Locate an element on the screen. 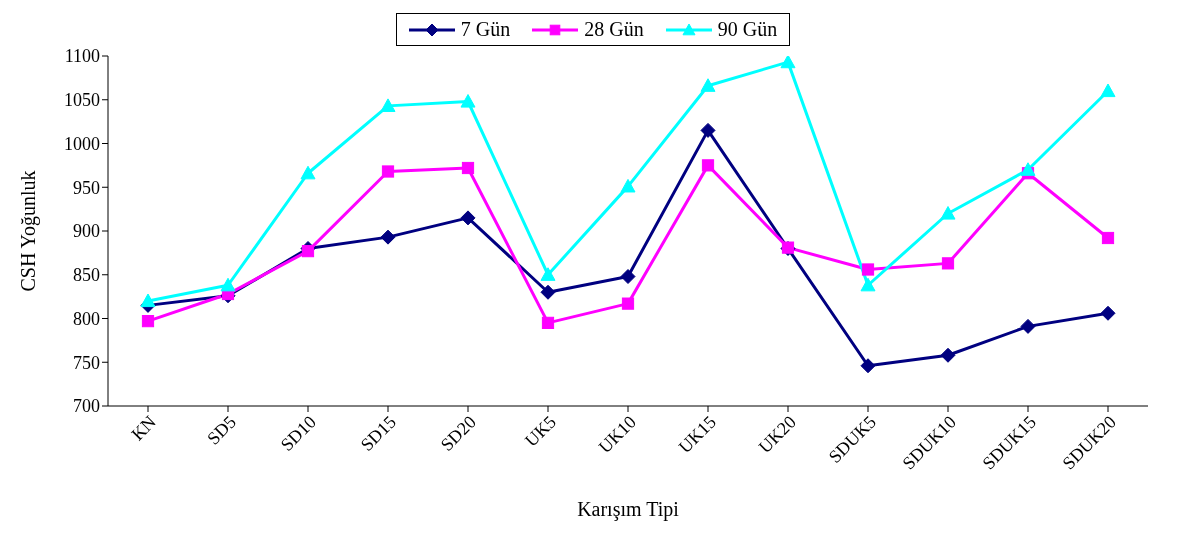 This screenshot has height=534, width=1177. y-tick-label: 800 is located at coordinates (86, 318).